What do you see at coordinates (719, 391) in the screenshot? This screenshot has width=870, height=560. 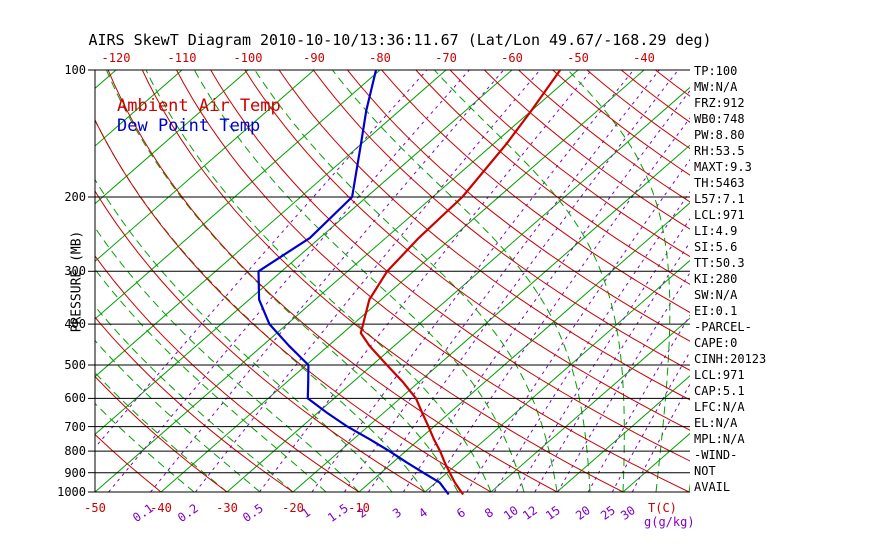 I see `index-line: CAP:5.1` at bounding box center [719, 391].